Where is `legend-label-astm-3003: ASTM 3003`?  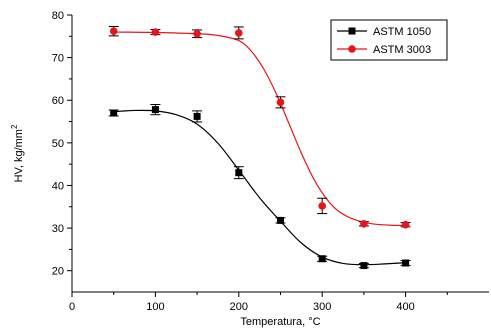 legend-label-astm-3003: ASTM 3003 is located at coordinates (402, 50).